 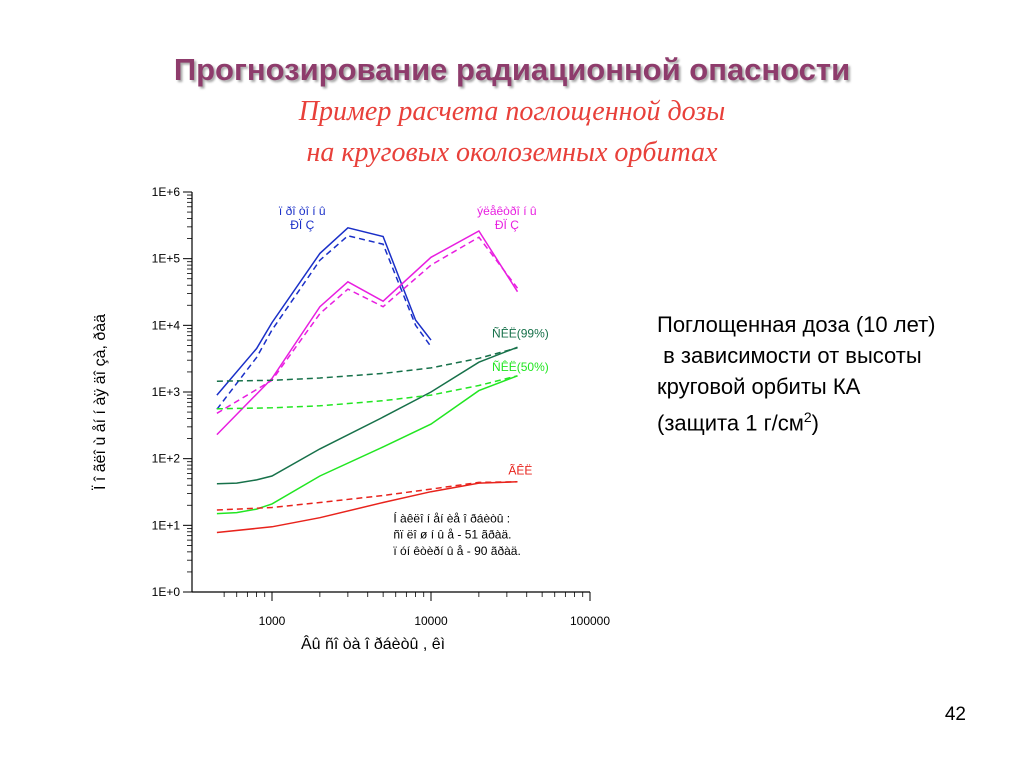 I want to click on chart-annotation-5: ÑÊË(99%), so click(x=520, y=332).